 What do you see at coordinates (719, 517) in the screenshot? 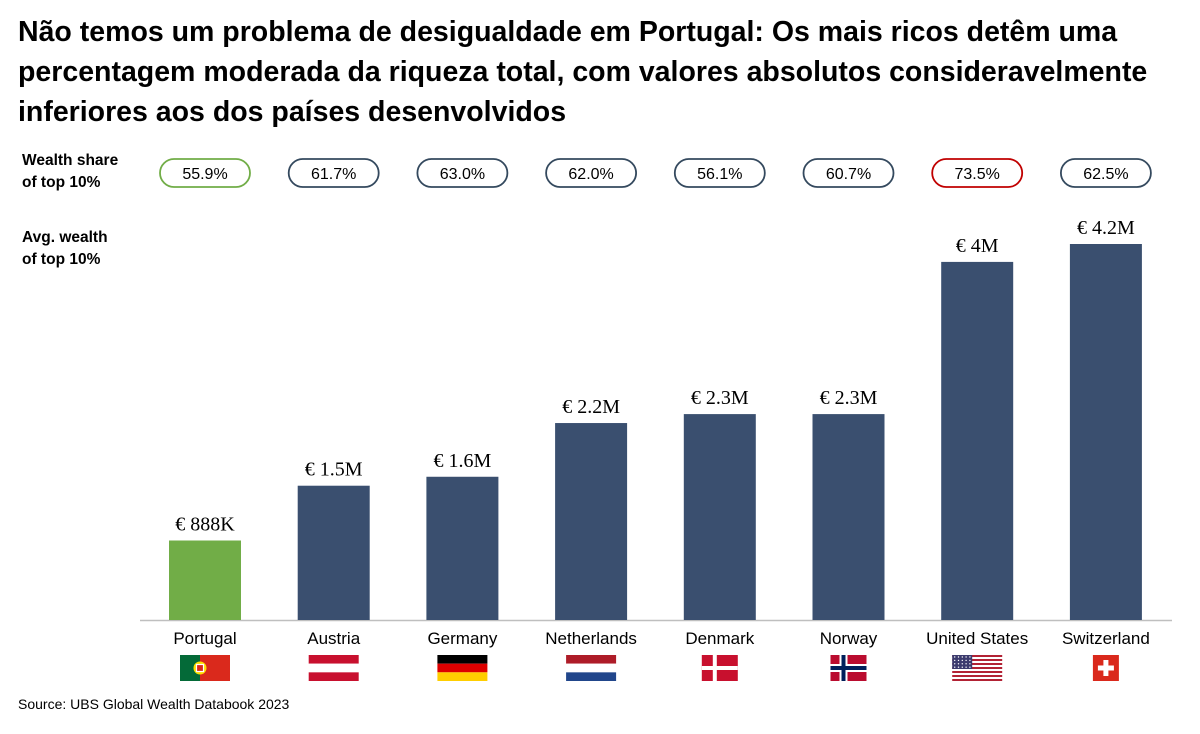
I see `bar-denmark` at bounding box center [719, 517].